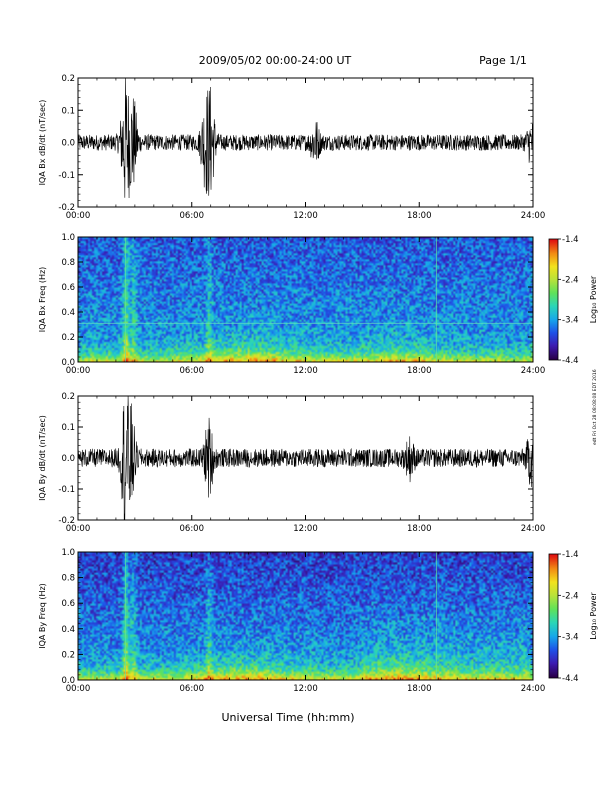 Image resolution: width=612 pixels, height=797 pixels. I want to click on x-axis-title: Universal Time (hh:mm), so click(288, 717).